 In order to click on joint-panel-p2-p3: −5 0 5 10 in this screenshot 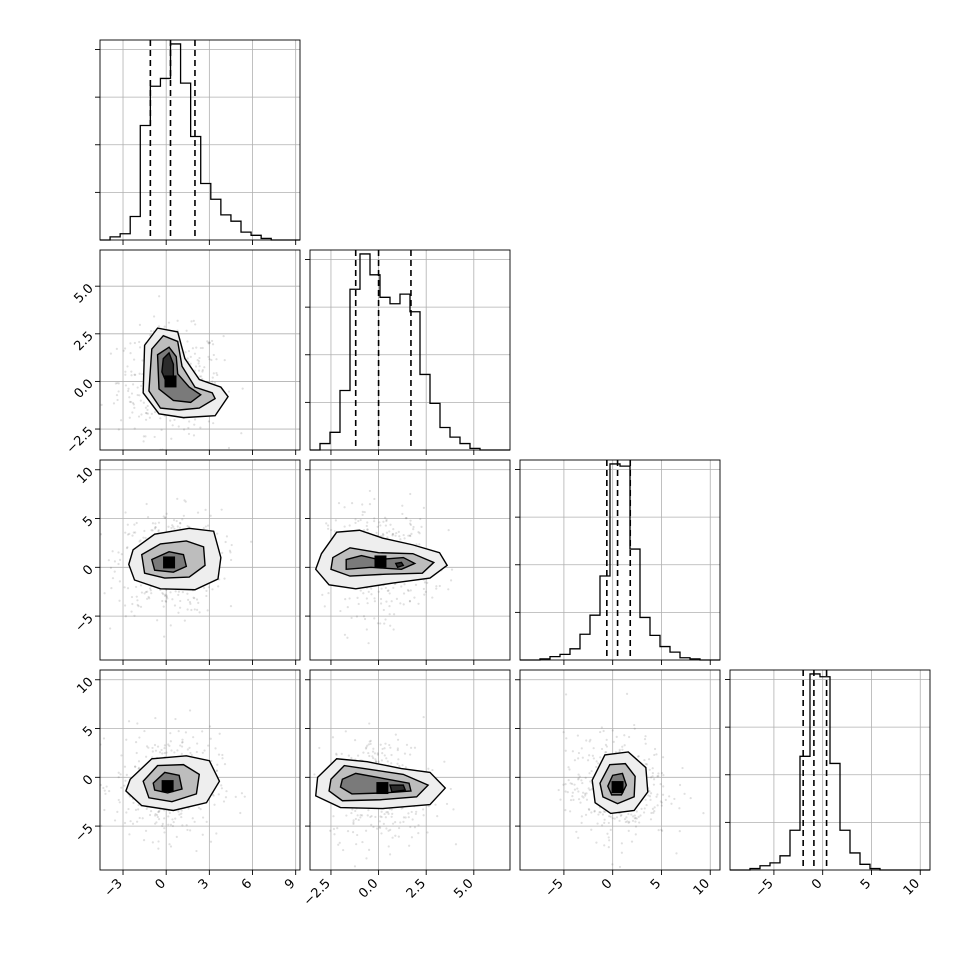, I will do `click(618, 784)`.